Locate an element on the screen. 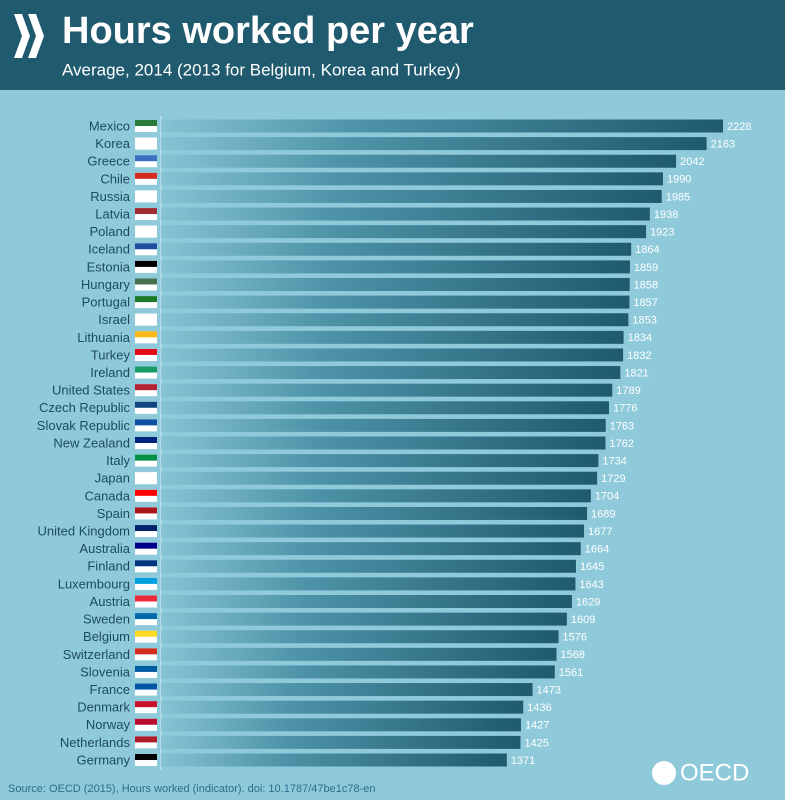  value-label: 1776 is located at coordinates (625, 409).